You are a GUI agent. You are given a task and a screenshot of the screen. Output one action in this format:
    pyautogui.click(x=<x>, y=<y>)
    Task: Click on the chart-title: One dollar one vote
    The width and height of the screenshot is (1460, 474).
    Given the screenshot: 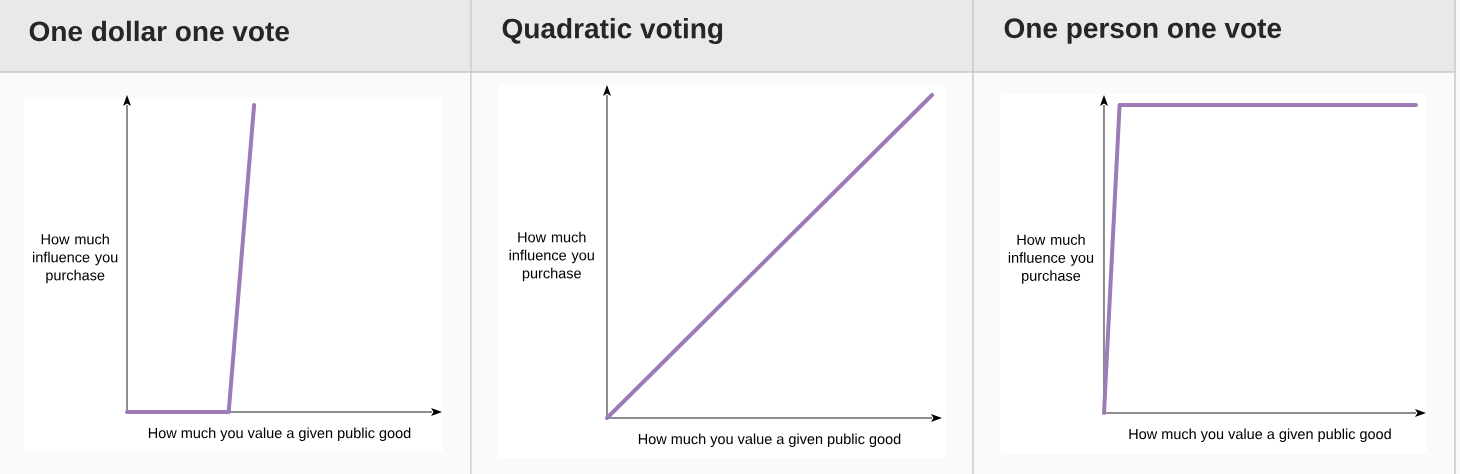 What is the action you would take?
    pyautogui.click(x=159, y=31)
    